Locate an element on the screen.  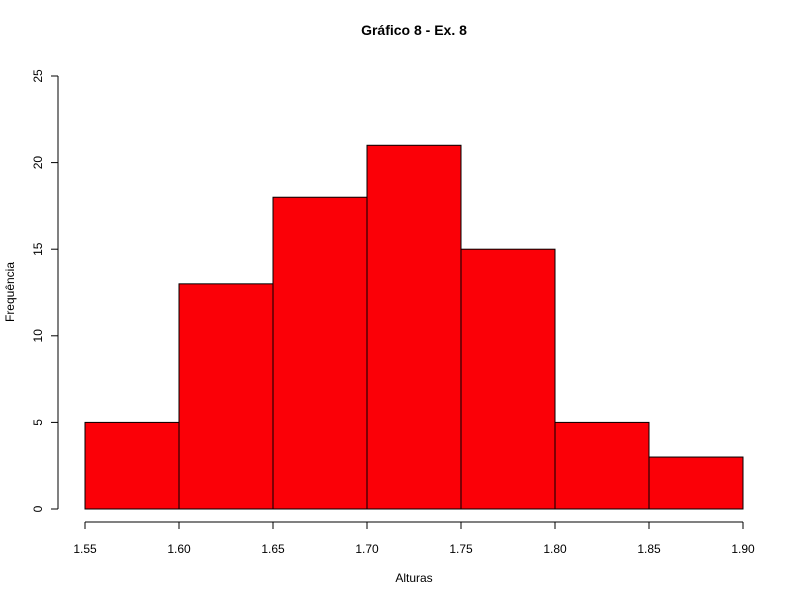
y-tick-label: 20 is located at coordinates (38, 163).